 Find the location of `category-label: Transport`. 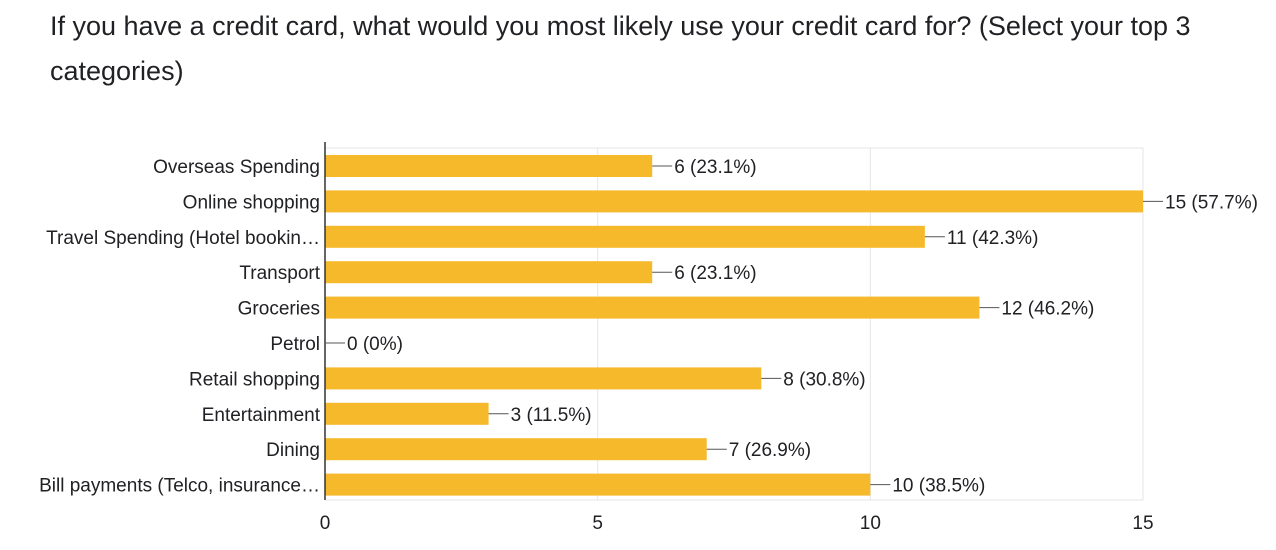

category-label: Transport is located at coordinates (279, 273).